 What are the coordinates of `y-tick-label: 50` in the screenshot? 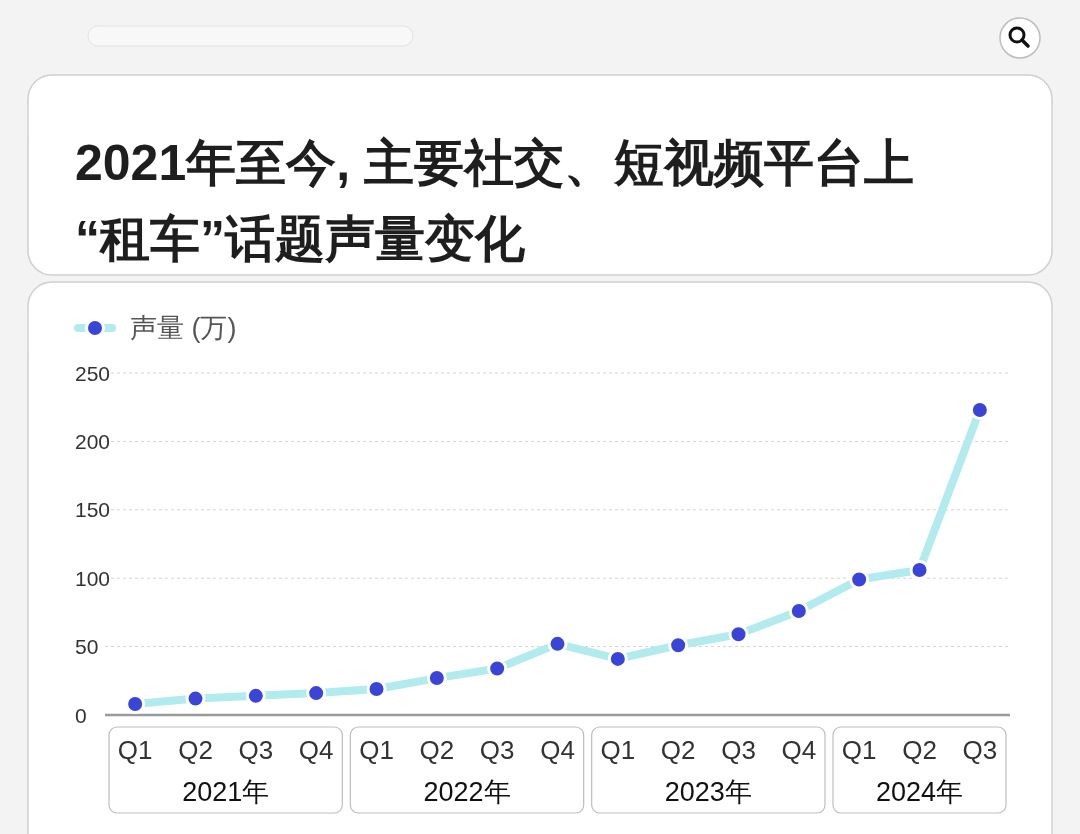 It's located at (87, 647).